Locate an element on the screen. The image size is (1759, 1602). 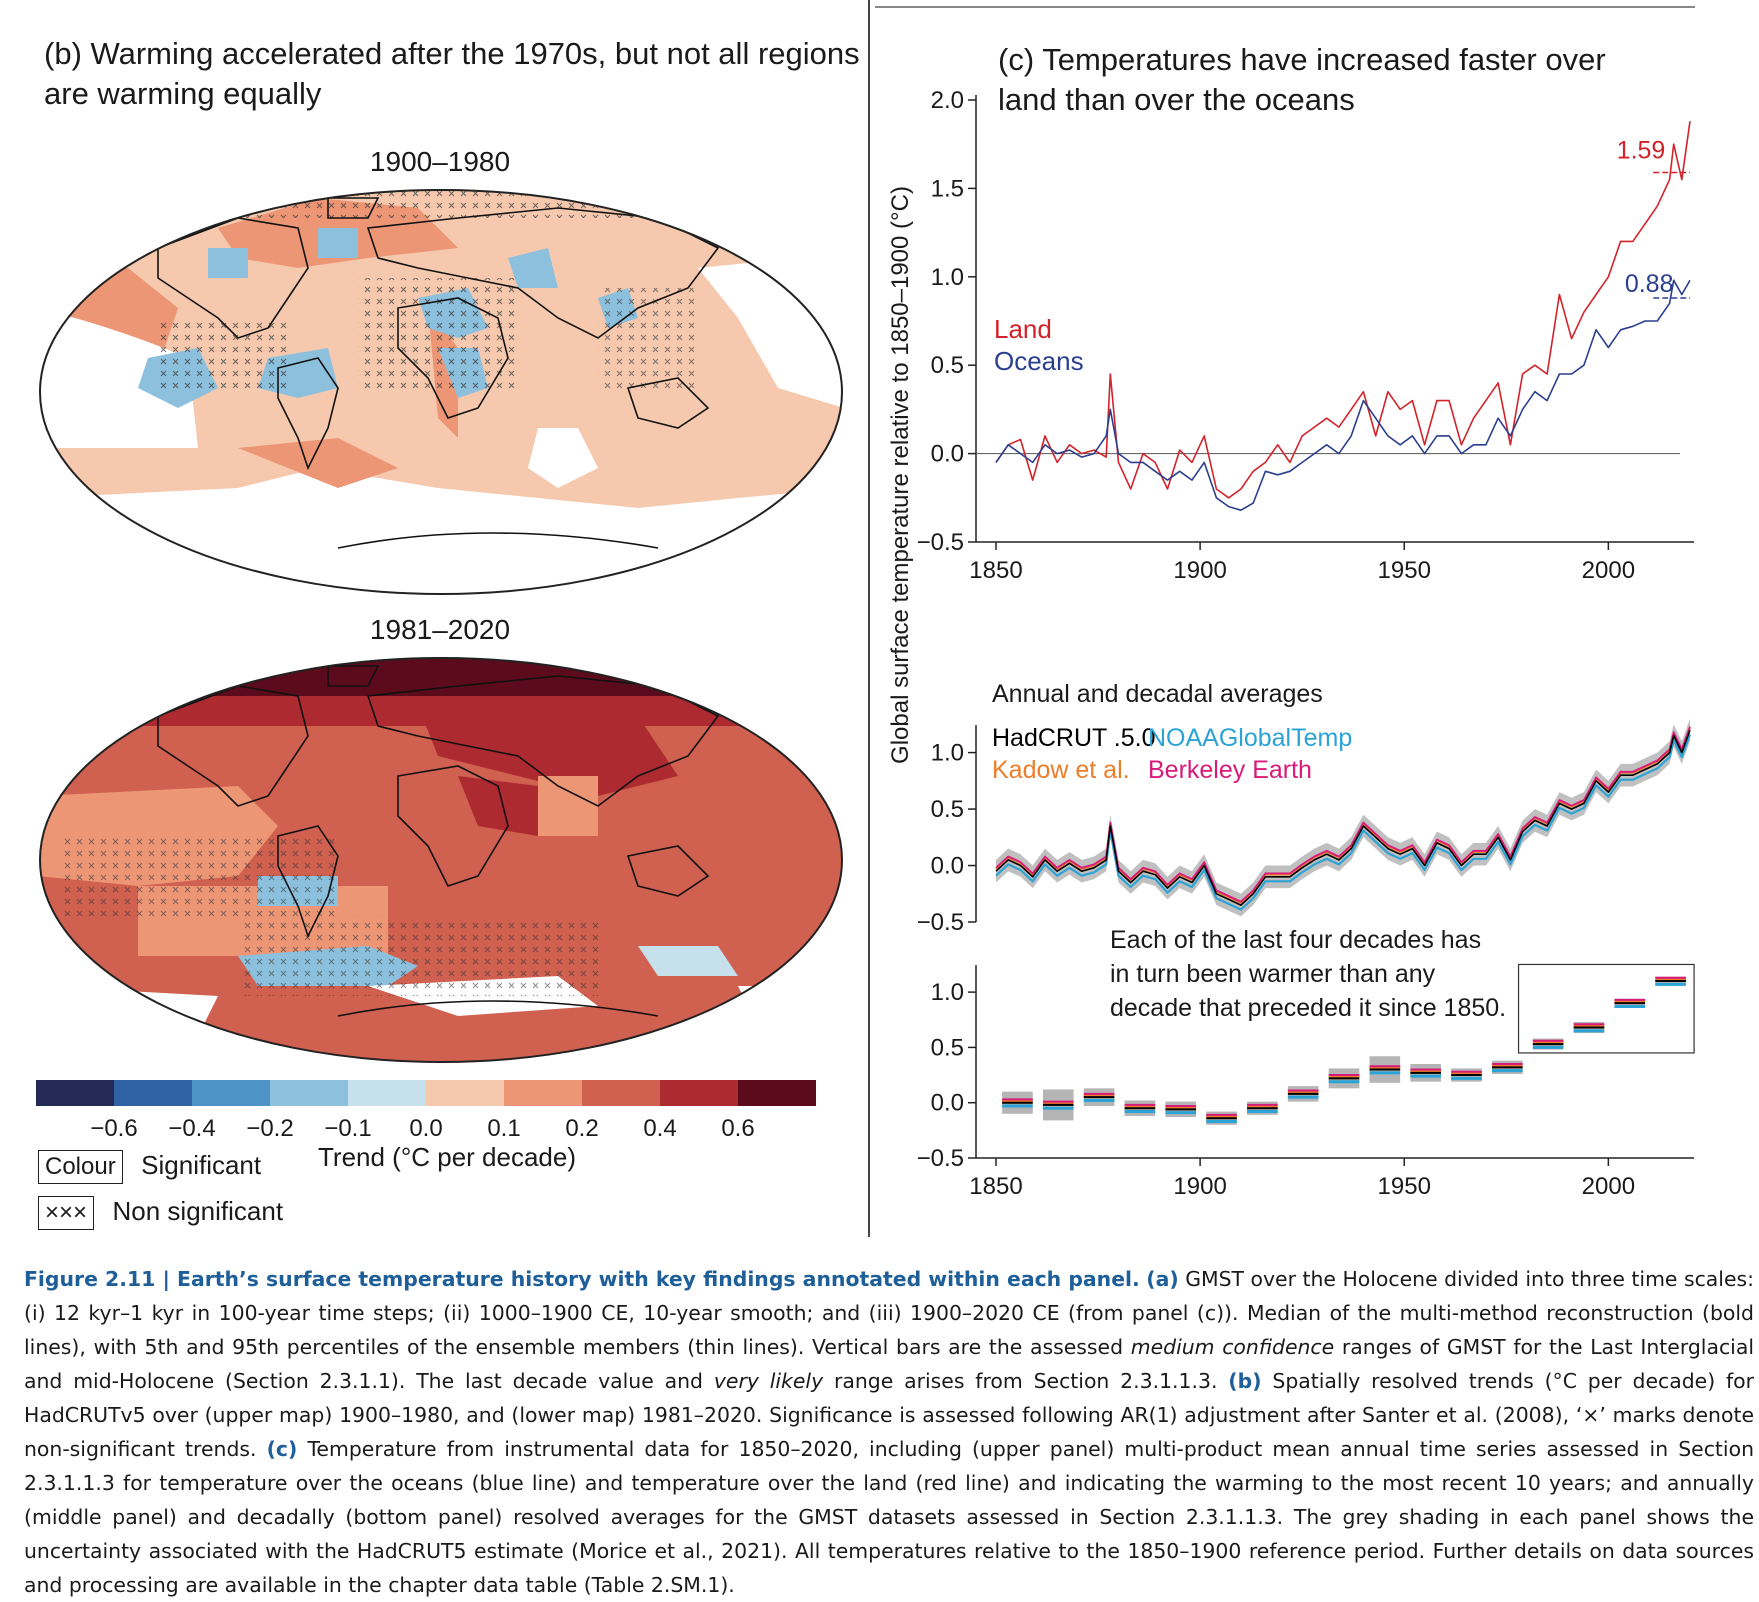
berkeley-series-line is located at coordinates (1343, 814).